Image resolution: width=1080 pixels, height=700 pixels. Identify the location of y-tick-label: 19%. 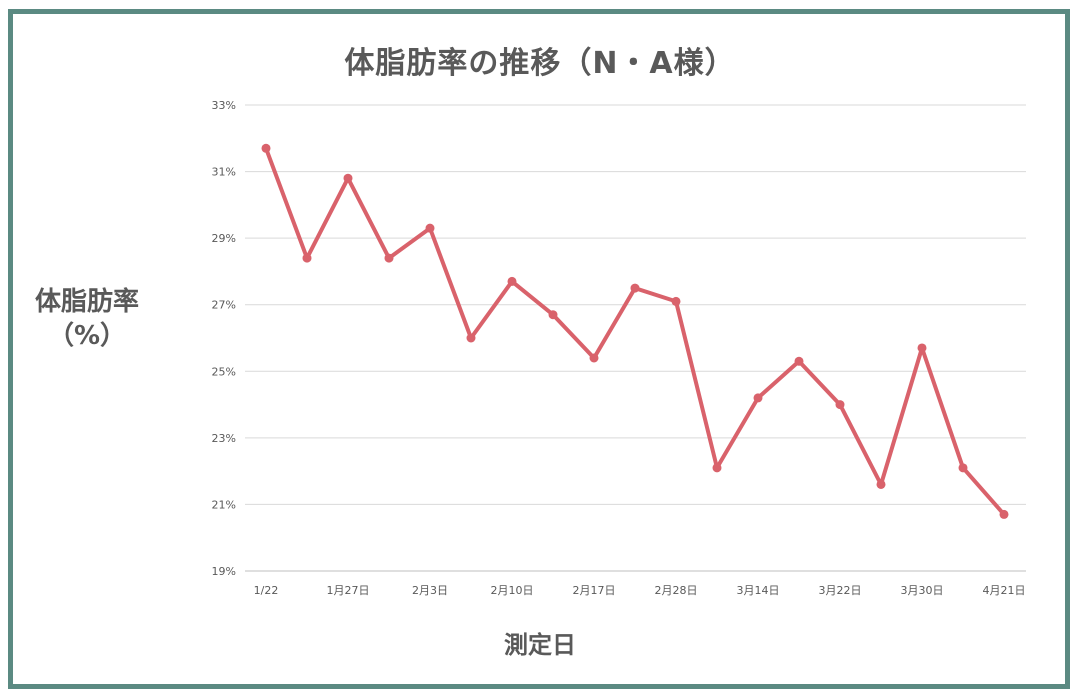
(224, 571).